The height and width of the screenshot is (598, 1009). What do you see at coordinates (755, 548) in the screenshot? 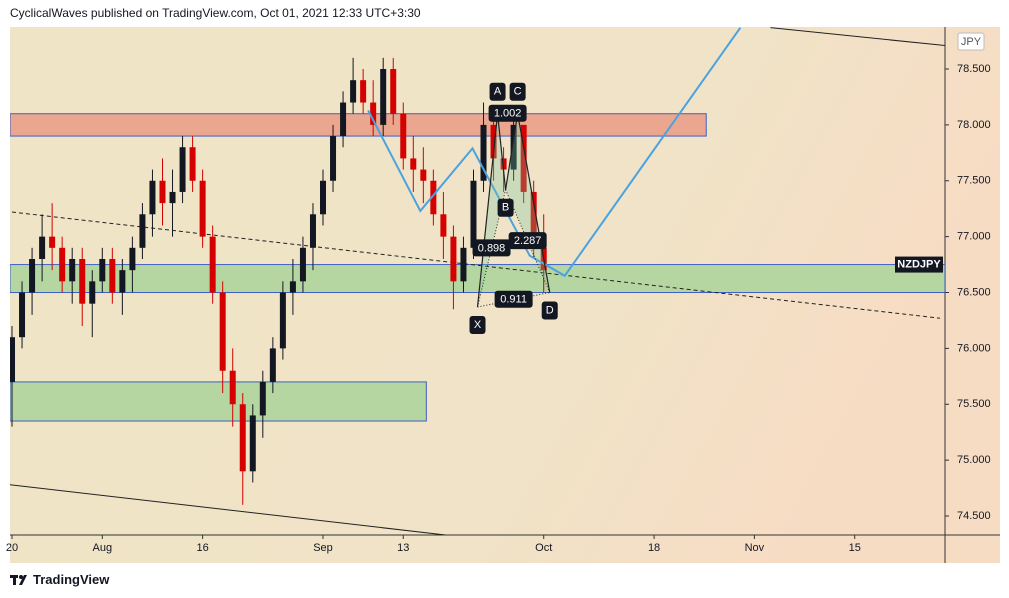
I see `x-tick-label: Nov` at bounding box center [755, 548].